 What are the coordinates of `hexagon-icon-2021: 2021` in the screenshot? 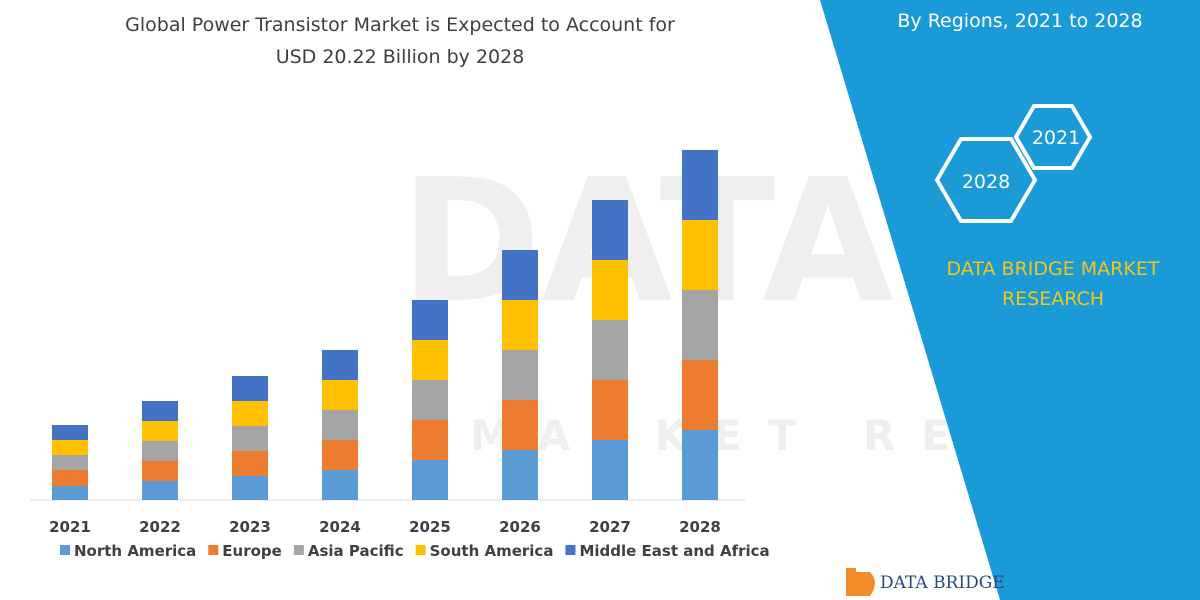 It's located at (1053, 137).